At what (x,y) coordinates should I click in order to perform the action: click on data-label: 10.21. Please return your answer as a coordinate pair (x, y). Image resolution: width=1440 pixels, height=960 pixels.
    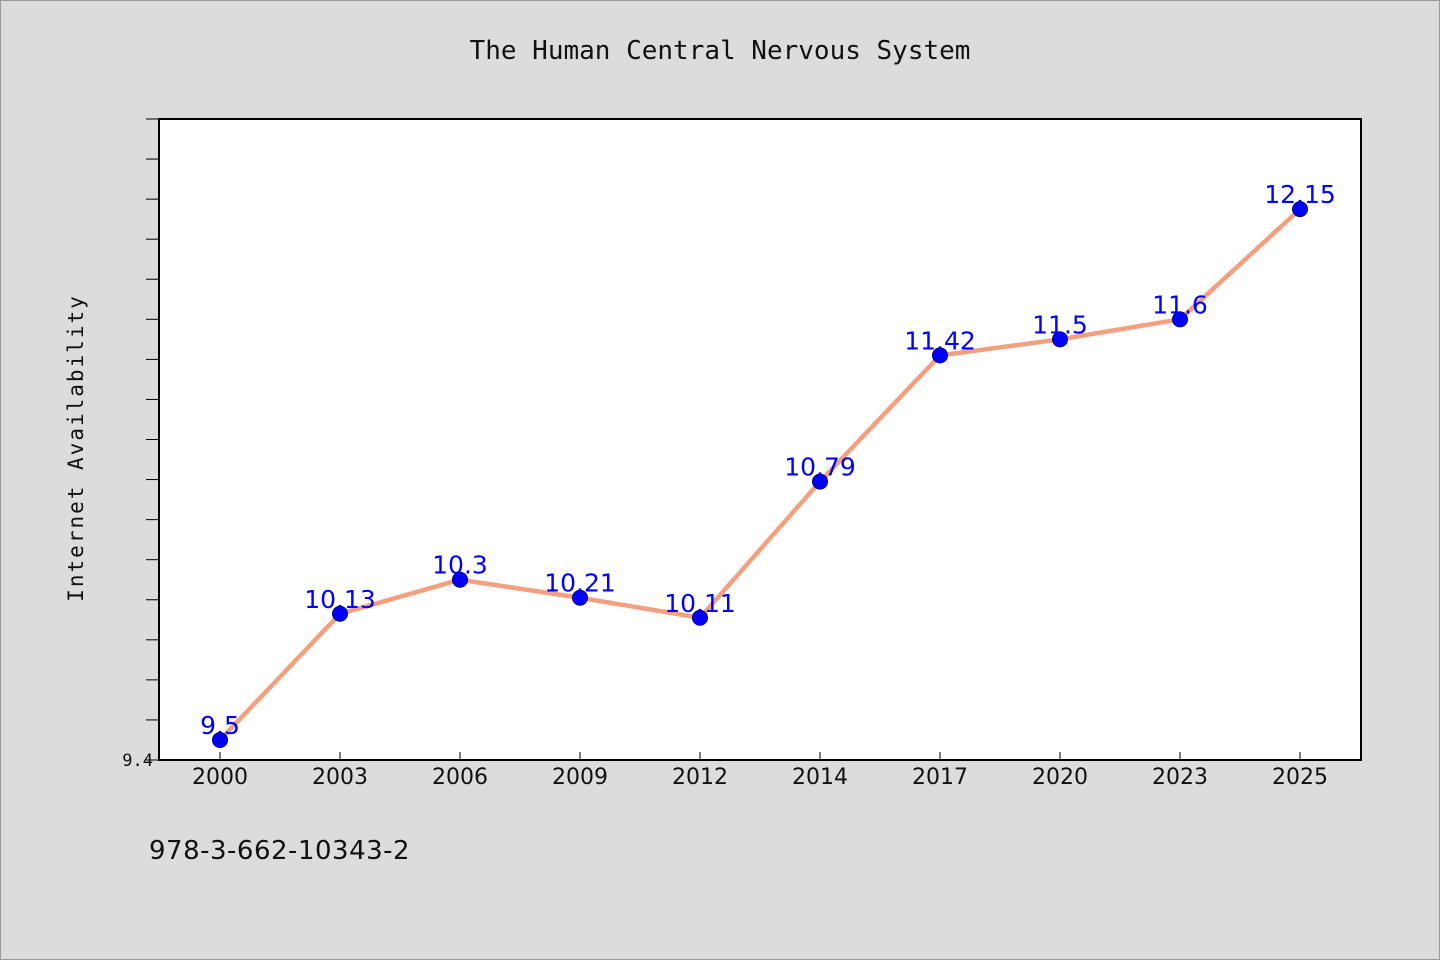
    Looking at the image, I should click on (580, 583).